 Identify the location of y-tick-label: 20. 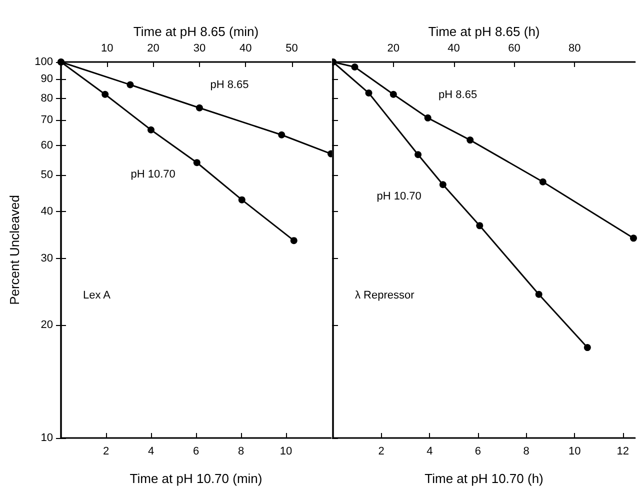
(46, 324).